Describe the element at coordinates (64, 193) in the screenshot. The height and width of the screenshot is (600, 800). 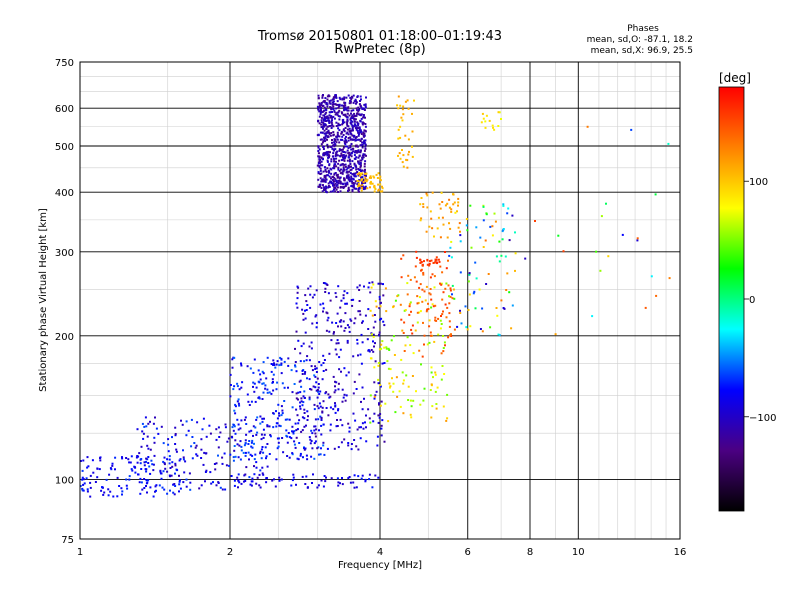
I see `y-tick-label: 400` at that location.